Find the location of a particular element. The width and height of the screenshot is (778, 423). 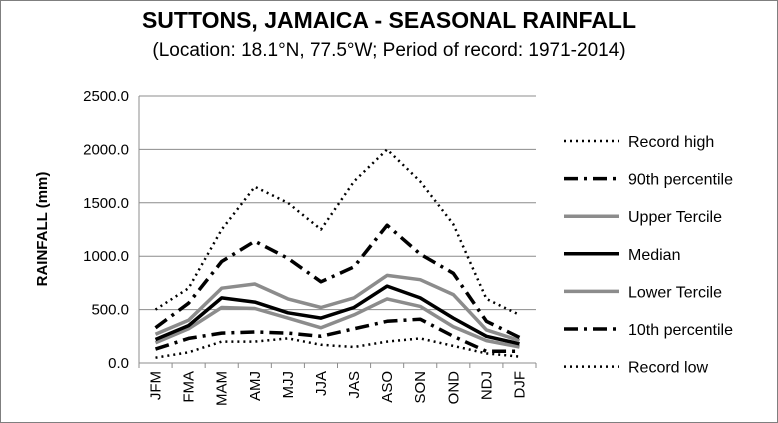

x-tick-label-jja: JJA is located at coordinates (321, 383).